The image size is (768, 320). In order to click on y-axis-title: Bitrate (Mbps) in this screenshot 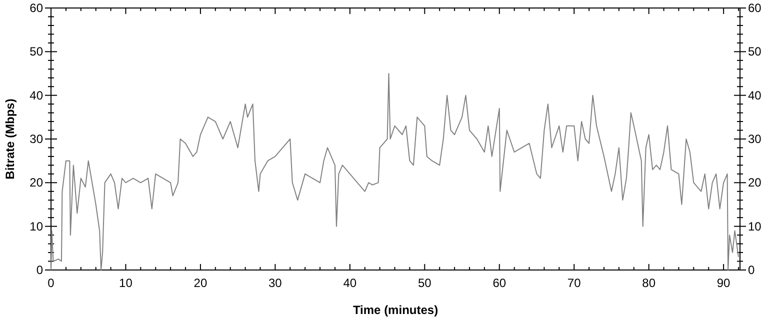, I will do `click(10, 139)`.